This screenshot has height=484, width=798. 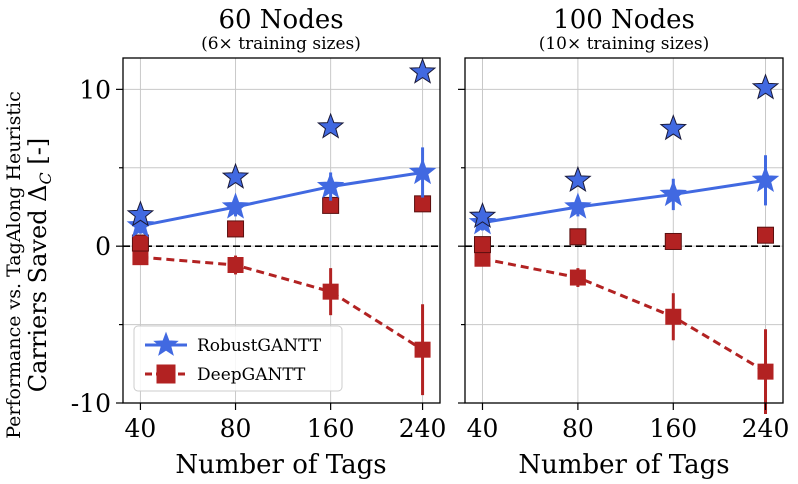 What do you see at coordinates (91, 403) in the screenshot?
I see `y-tick-label: -10` at bounding box center [91, 403].